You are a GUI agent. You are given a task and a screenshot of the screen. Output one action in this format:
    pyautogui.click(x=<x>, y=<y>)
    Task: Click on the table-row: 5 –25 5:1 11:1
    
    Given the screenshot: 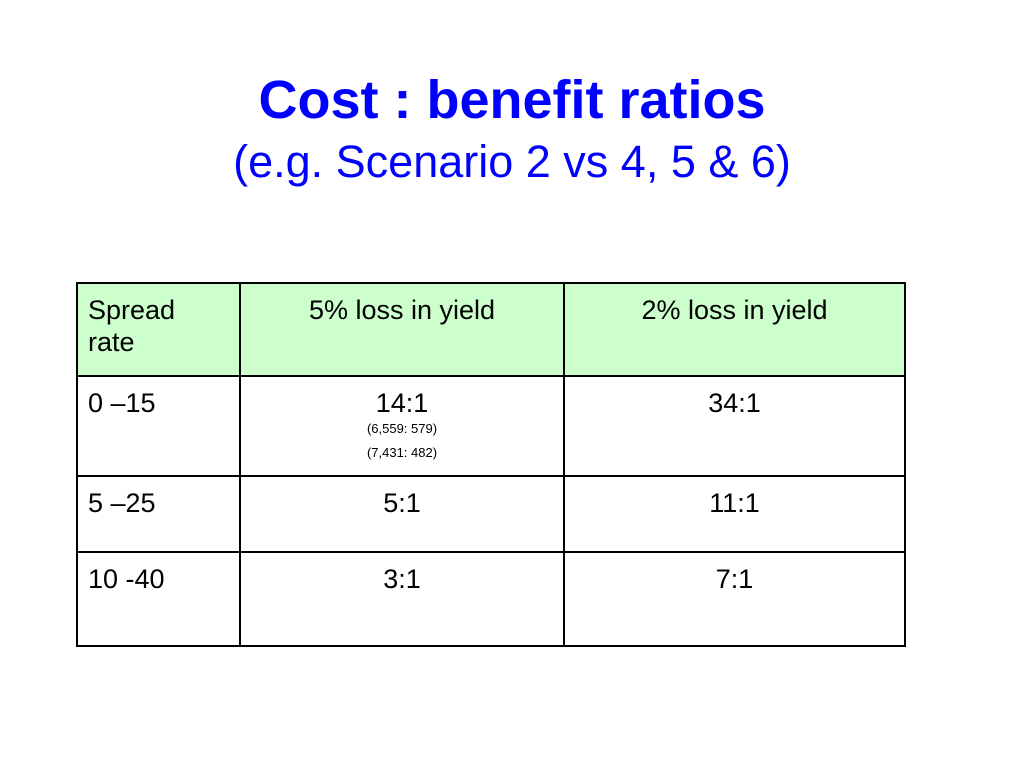 What is the action you would take?
    pyautogui.click(x=491, y=514)
    